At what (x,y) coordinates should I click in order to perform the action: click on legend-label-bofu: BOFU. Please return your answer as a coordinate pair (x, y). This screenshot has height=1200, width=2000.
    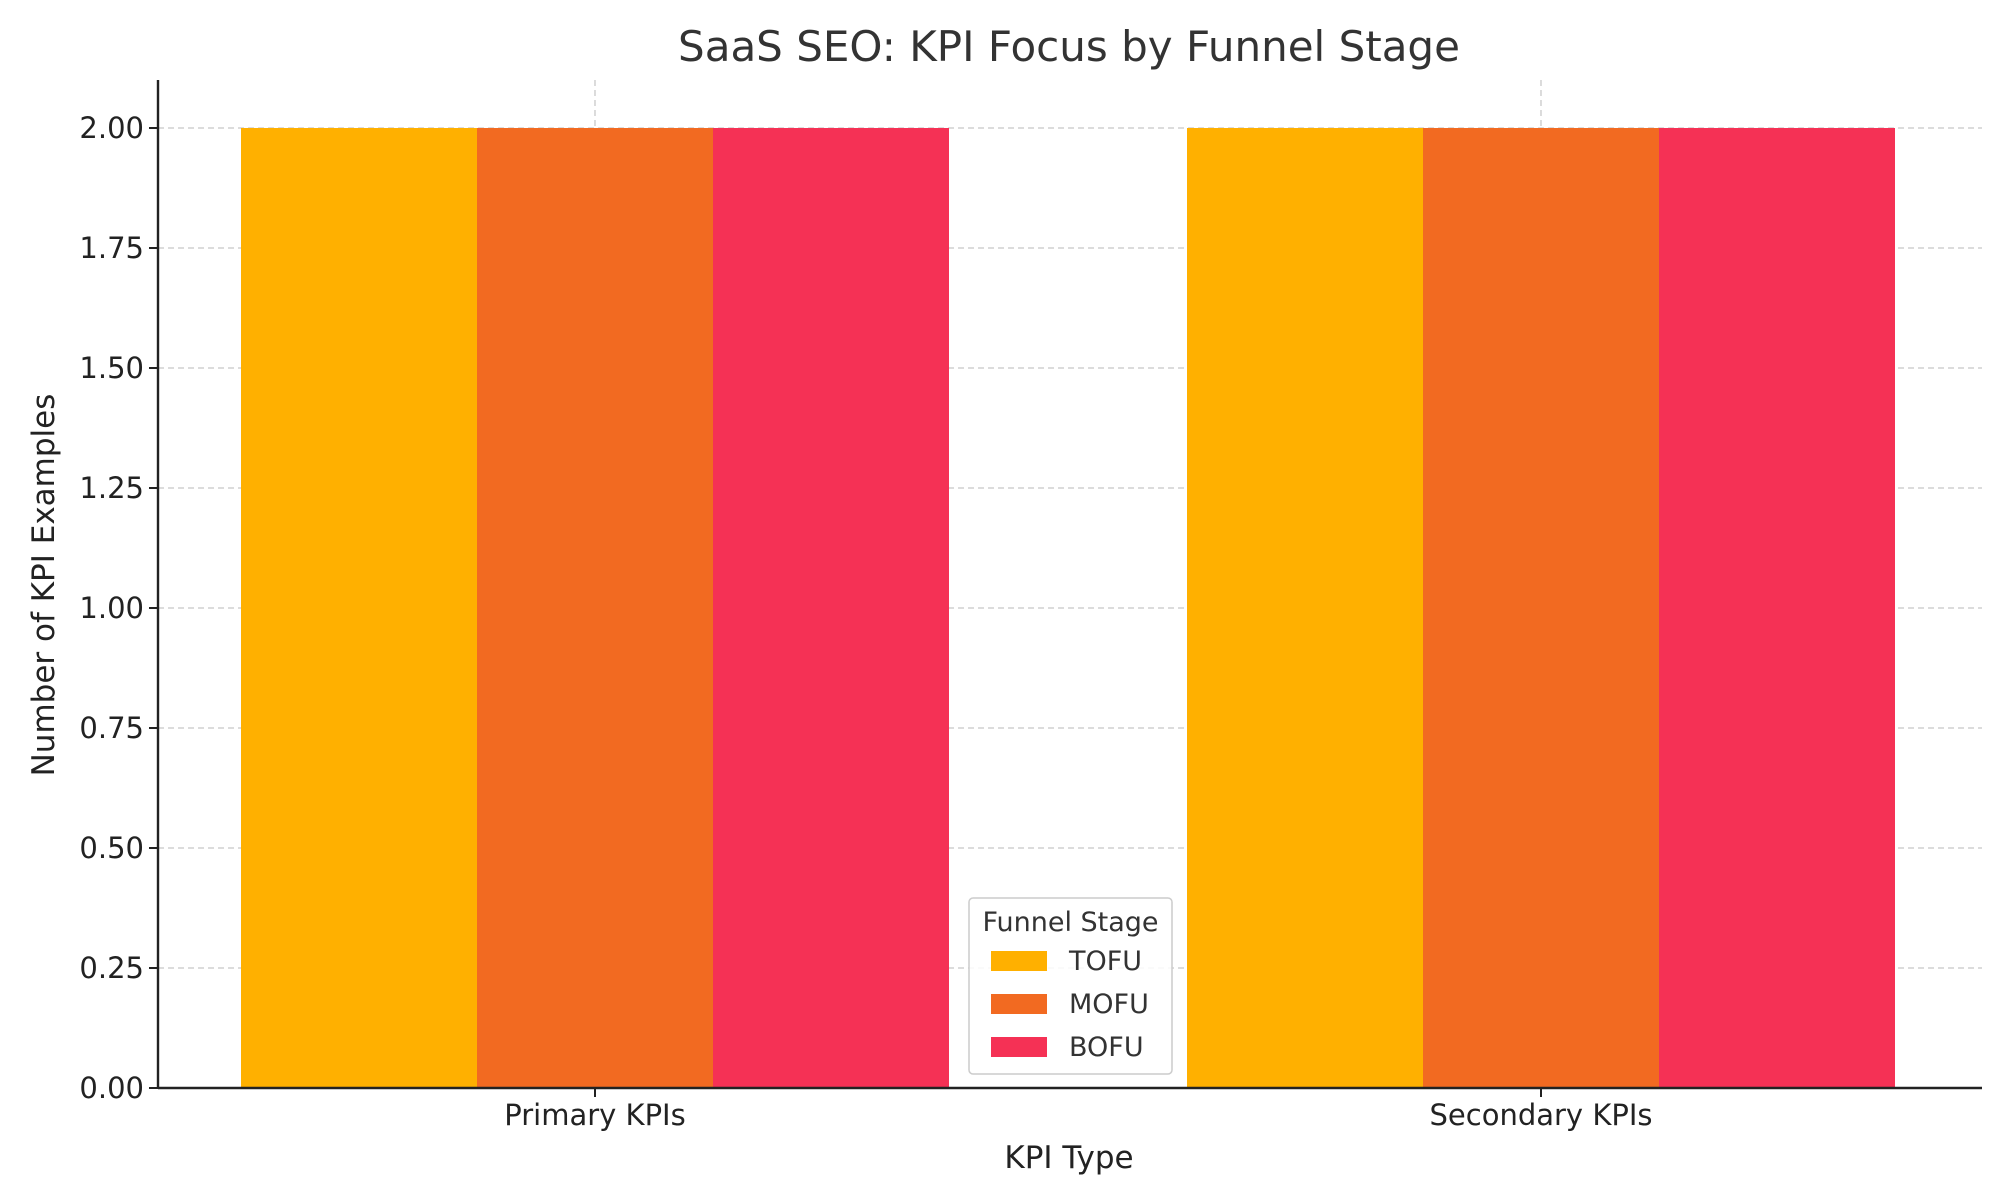
    Looking at the image, I should click on (1106, 1047).